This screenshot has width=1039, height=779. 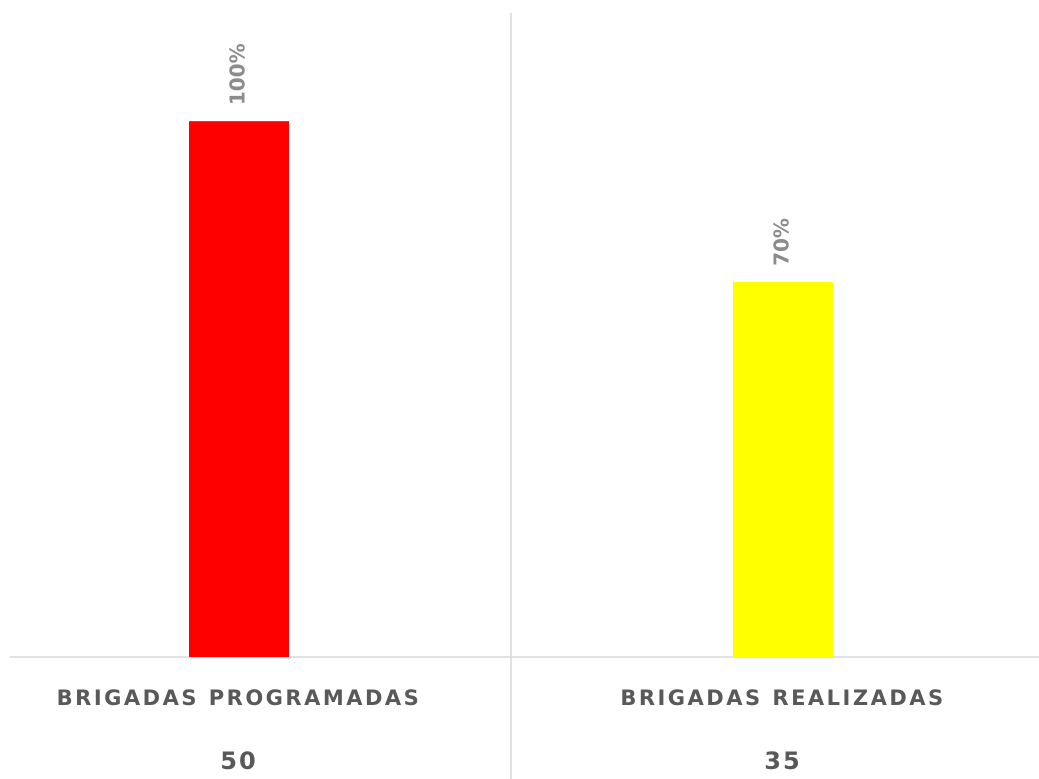 What do you see at coordinates (238, 74) in the screenshot?
I see `value-label: 100%` at bounding box center [238, 74].